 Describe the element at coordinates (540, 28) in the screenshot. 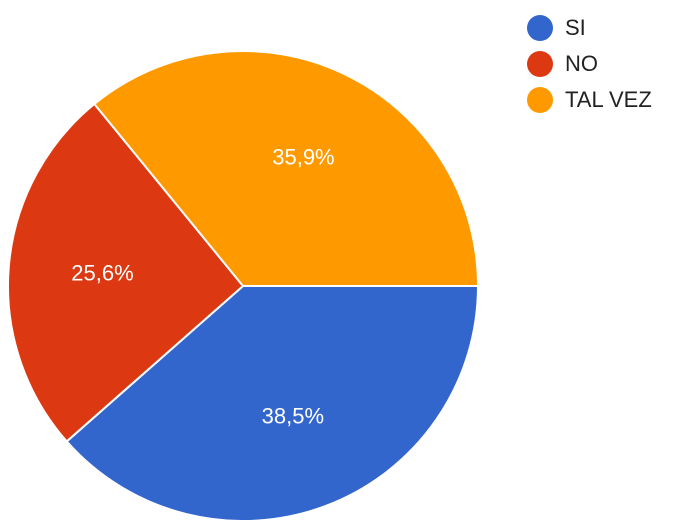

I see `legend-swatch-si` at that location.